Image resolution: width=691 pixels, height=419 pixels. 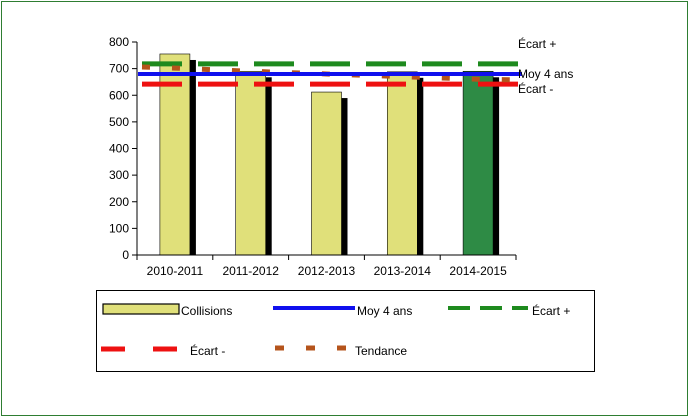 I want to click on x-tick-label: 2014-2015, so click(x=478, y=271).